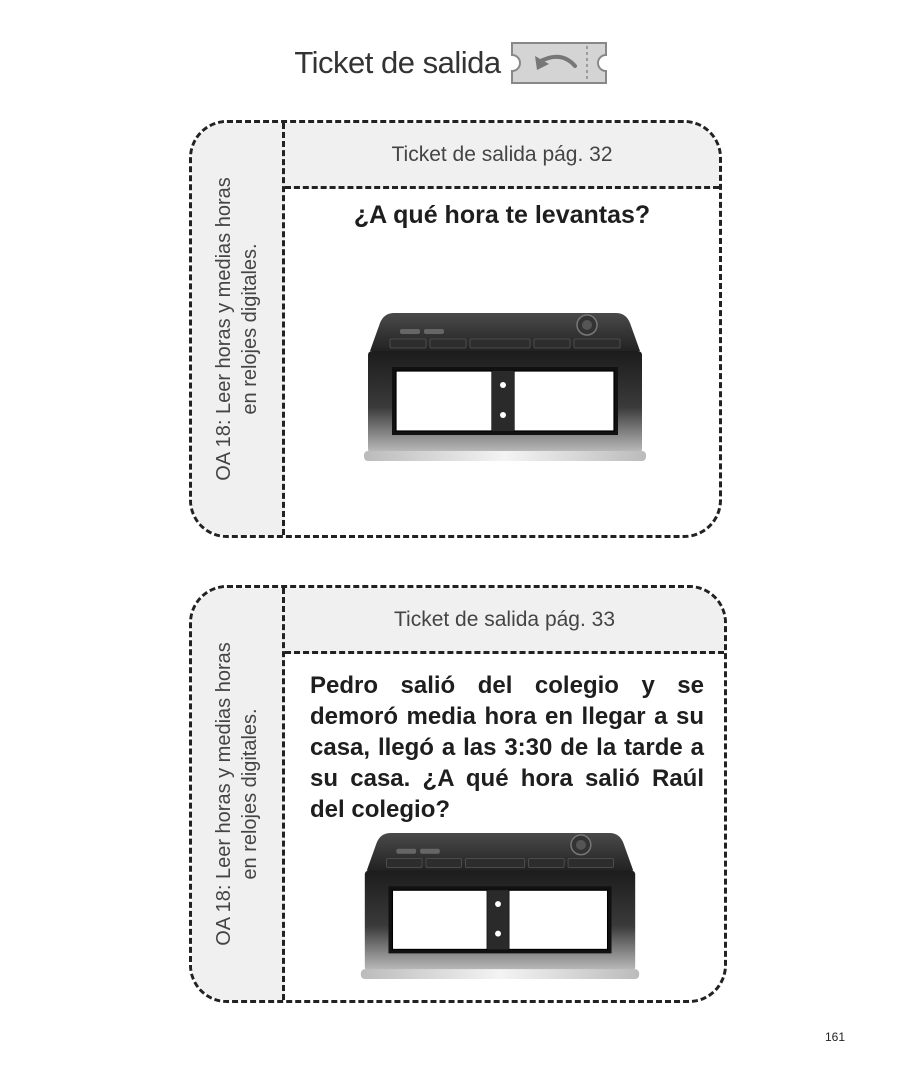 Image resolution: width=903 pixels, height=1080 pixels. Describe the element at coordinates (397, 62) in the screenshot. I see `page-title: Ticket de salida` at that location.